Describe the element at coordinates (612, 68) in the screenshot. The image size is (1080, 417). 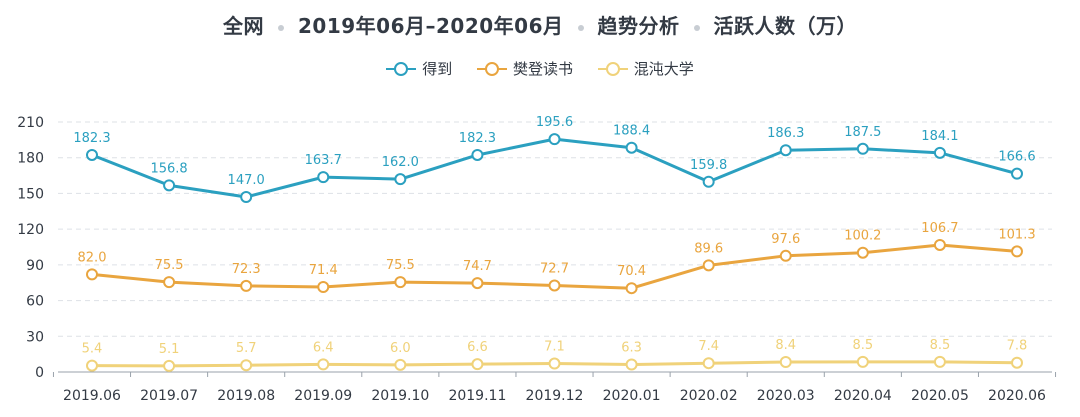
I see `legend-swatch-hundun` at that location.